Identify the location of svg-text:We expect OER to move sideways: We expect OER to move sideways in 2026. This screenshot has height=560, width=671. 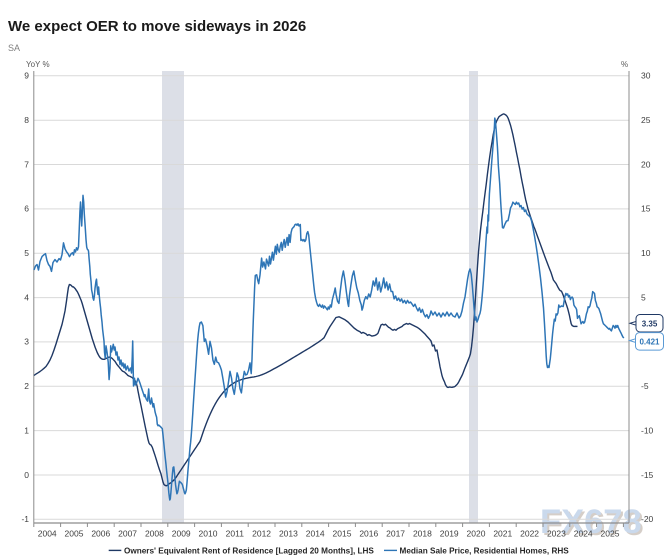
(157, 26).